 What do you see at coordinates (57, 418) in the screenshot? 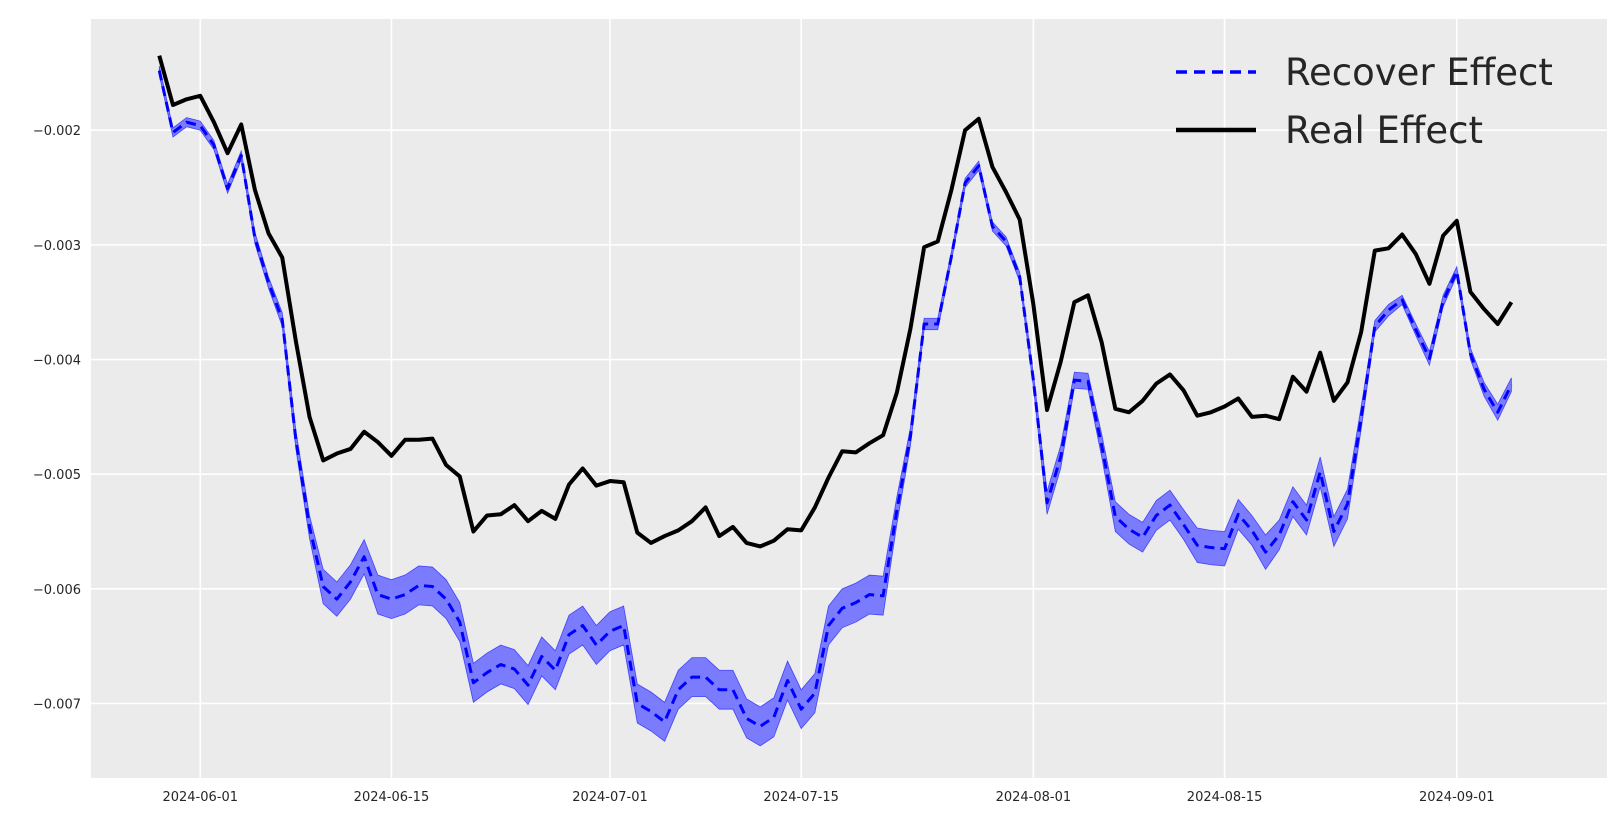
I see `y-axis-ticks: −0.007 −0.006 −0.005 −0.004 −0.003 −0.002` at bounding box center [57, 418].